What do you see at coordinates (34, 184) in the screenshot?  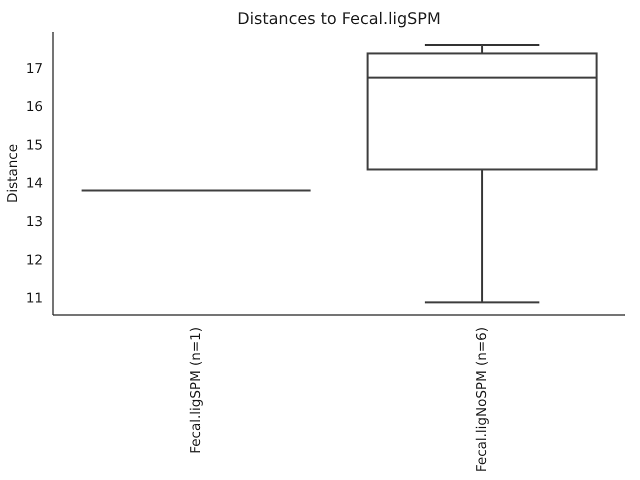 I see `y-tick-label: 14` at bounding box center [34, 184].